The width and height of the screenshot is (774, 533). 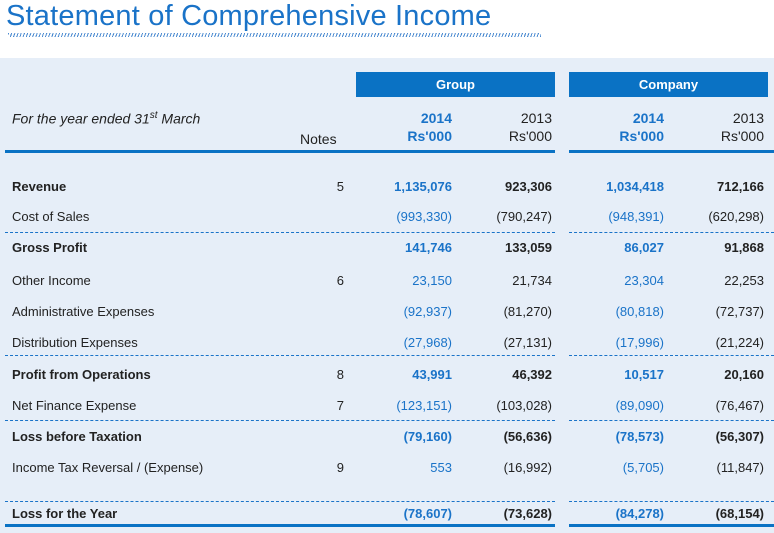 What do you see at coordinates (527, 513) in the screenshot?
I see `row-value: (73,628)` at bounding box center [527, 513].